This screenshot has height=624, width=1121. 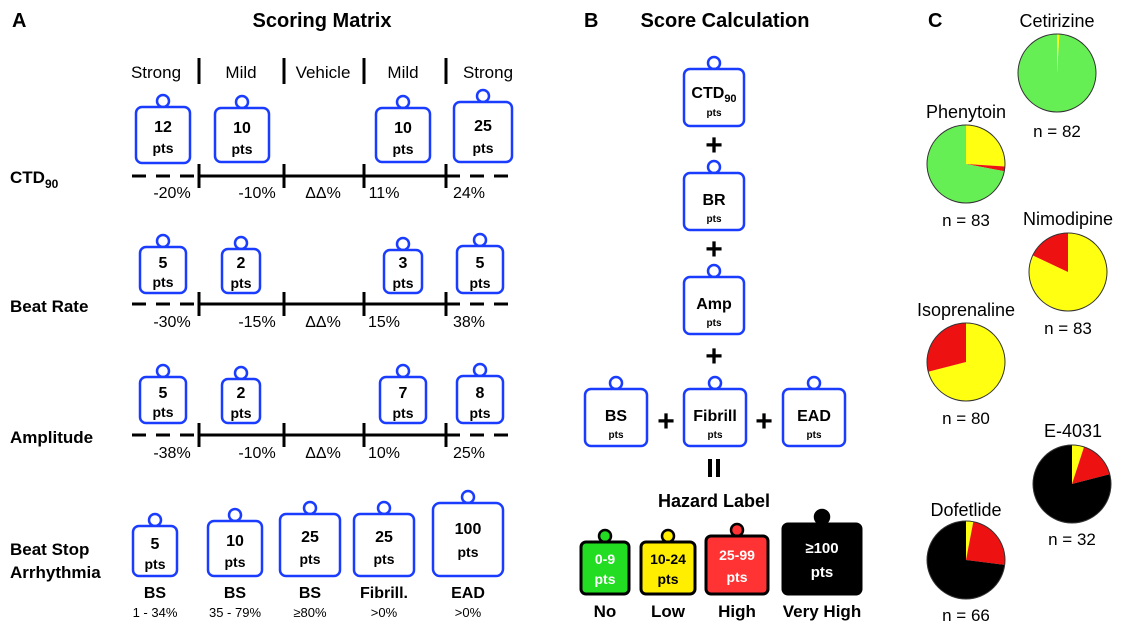 I want to click on weight-br-mild-neg: 2 pts, so click(x=241, y=265).